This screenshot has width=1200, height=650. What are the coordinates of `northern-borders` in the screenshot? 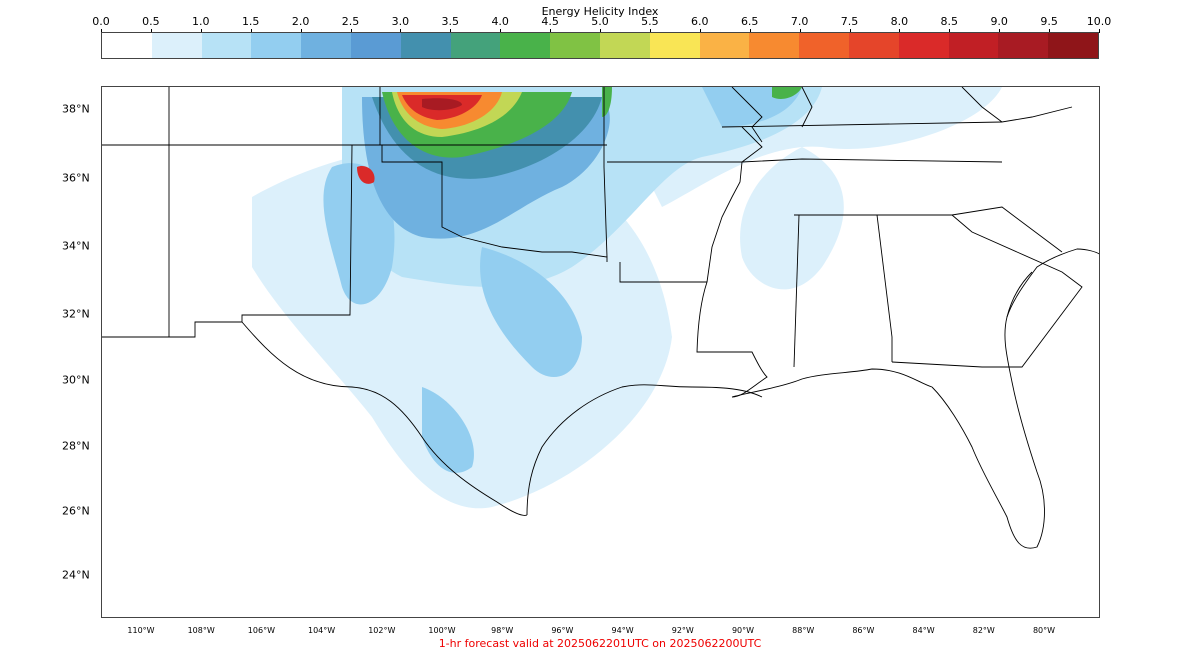 It's located at (747, 115).